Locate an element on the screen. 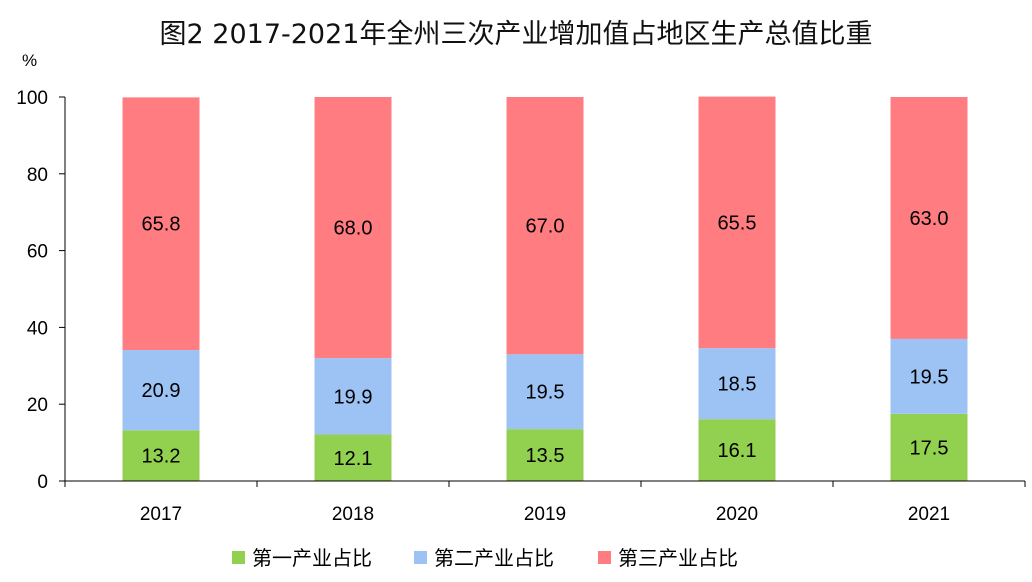  data-label-2021-series-3: 63.0 is located at coordinates (929, 219).